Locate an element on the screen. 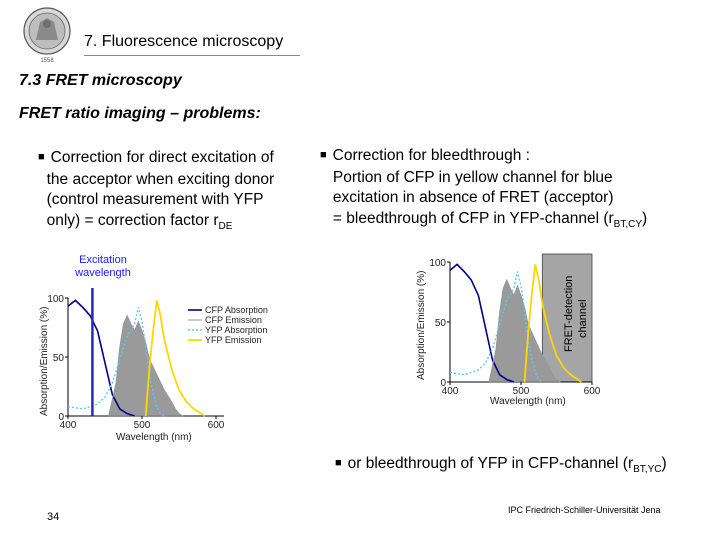 The image size is (720, 540). fret-detection-band is located at coordinates (567, 318).